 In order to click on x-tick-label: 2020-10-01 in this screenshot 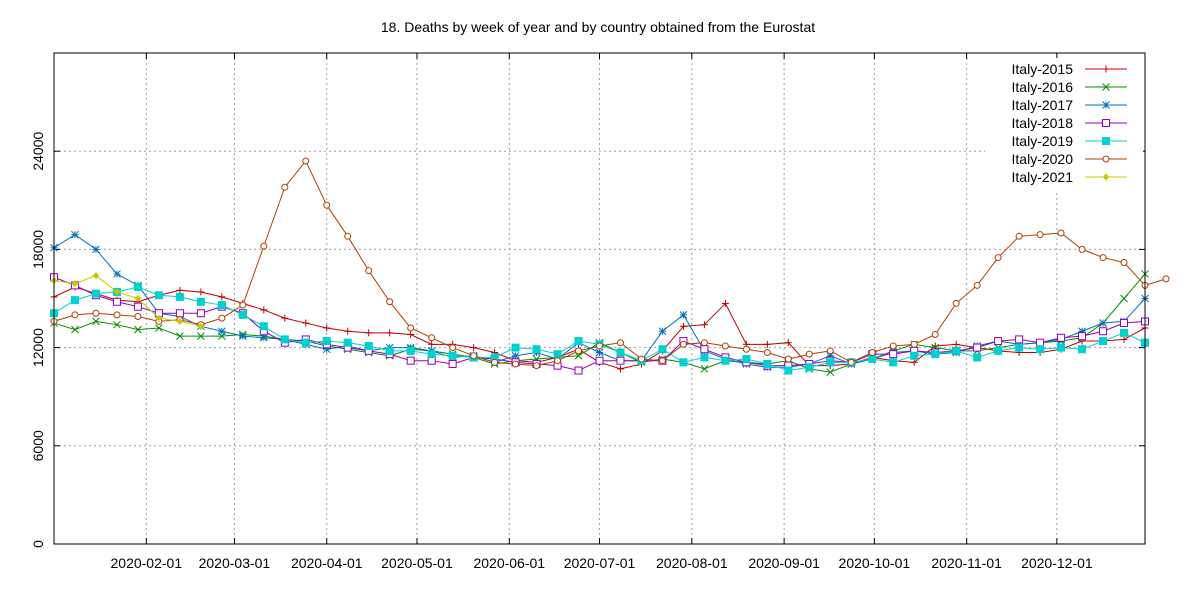, I will do `click(875, 563)`.